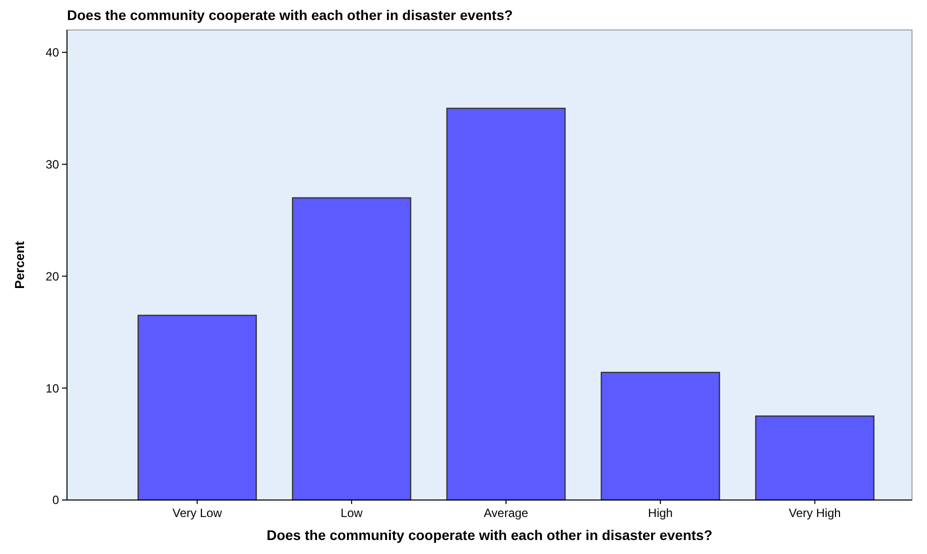  Describe the element at coordinates (506, 513) in the screenshot. I see `x-tick-label: Average` at that location.